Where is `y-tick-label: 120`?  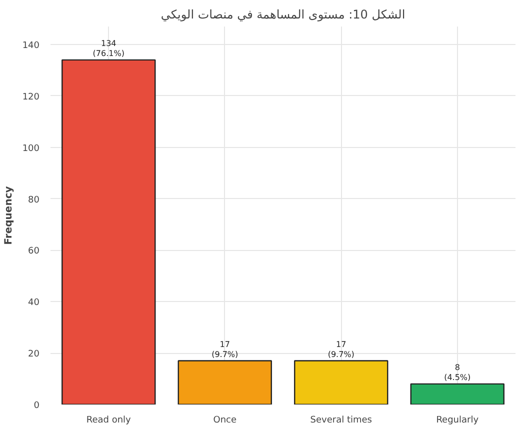
y-tick-label: 120 is located at coordinates (31, 97).